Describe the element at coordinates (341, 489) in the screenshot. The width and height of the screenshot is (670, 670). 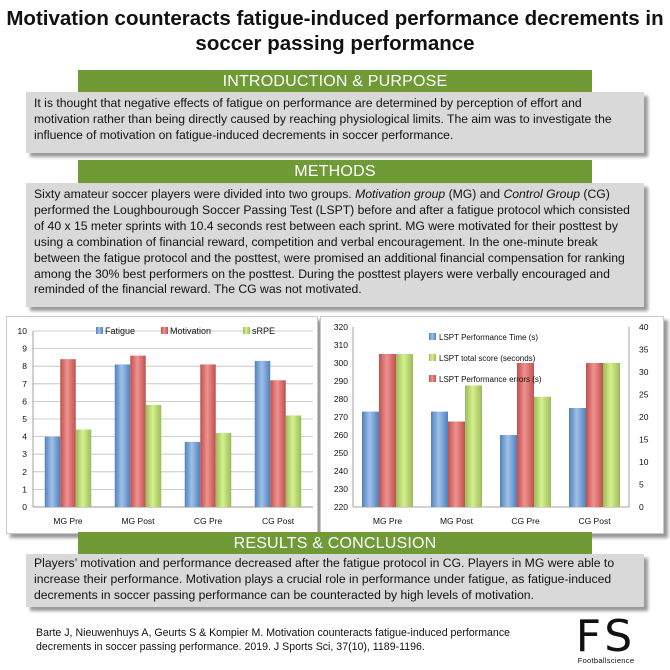
I see `chart-2-left-y-tick: 230` at that location.